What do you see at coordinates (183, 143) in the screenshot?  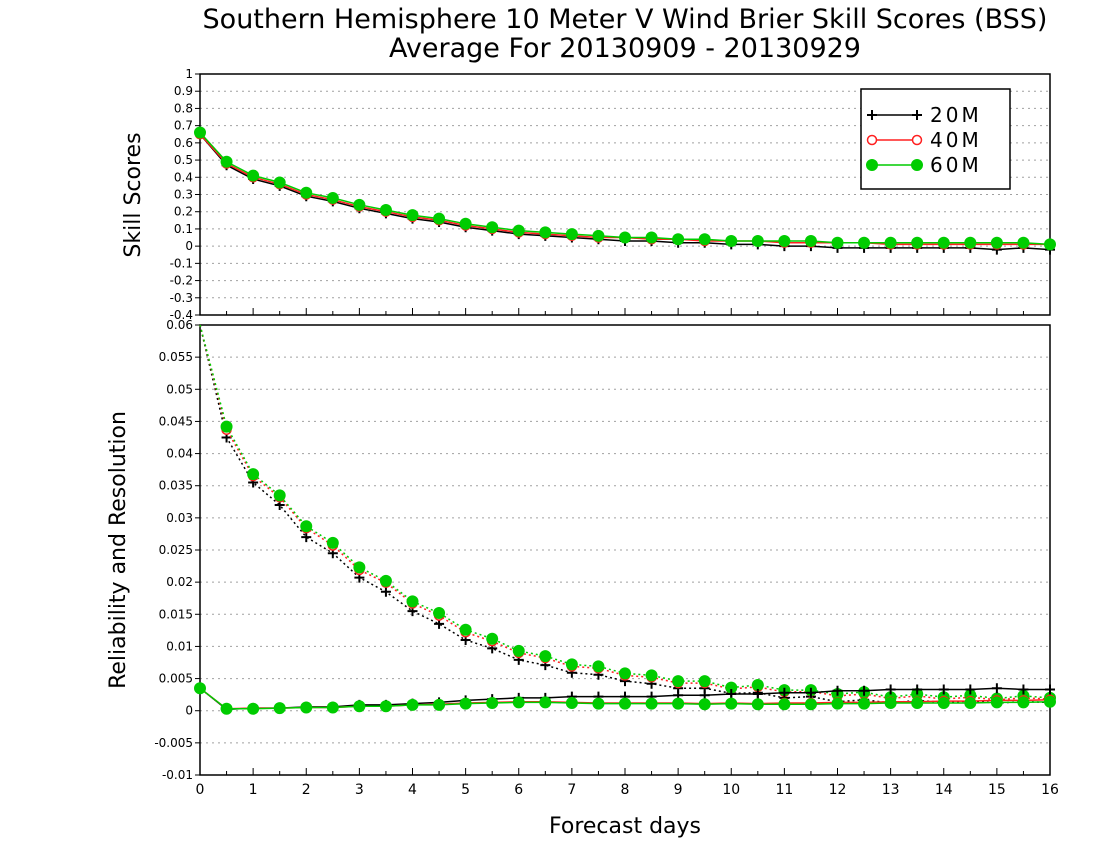 I see `y-tick-label: 0.6` at bounding box center [183, 143].